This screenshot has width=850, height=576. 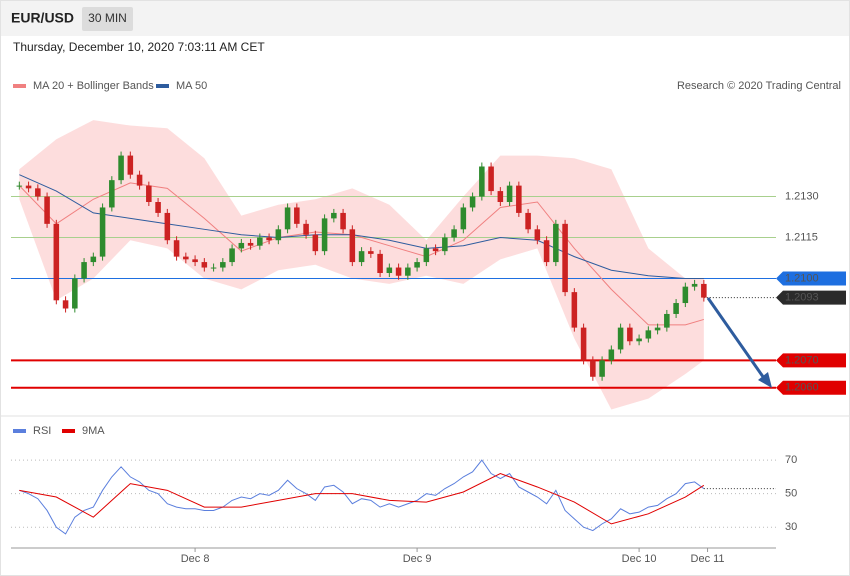 What do you see at coordinates (802, 360) in the screenshot?
I see `level-label: 1.2070` at bounding box center [802, 360].